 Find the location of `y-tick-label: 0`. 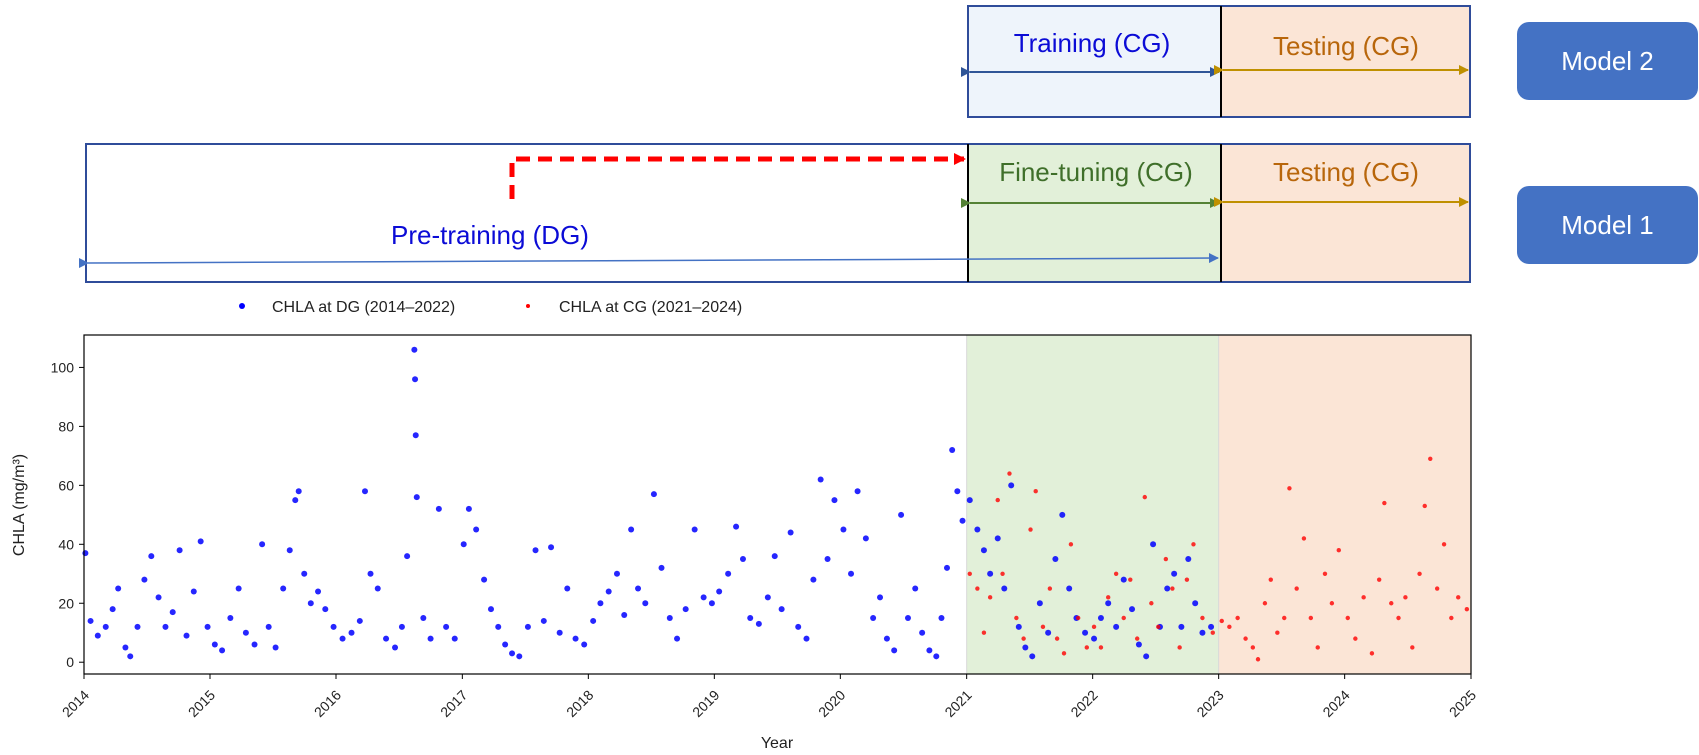

y-tick-label: 0 is located at coordinates (70, 662).